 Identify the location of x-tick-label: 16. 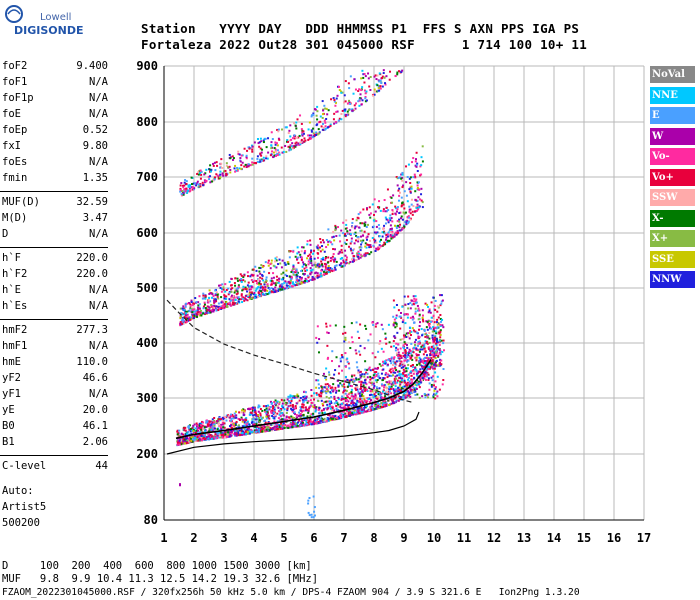
(614, 538).